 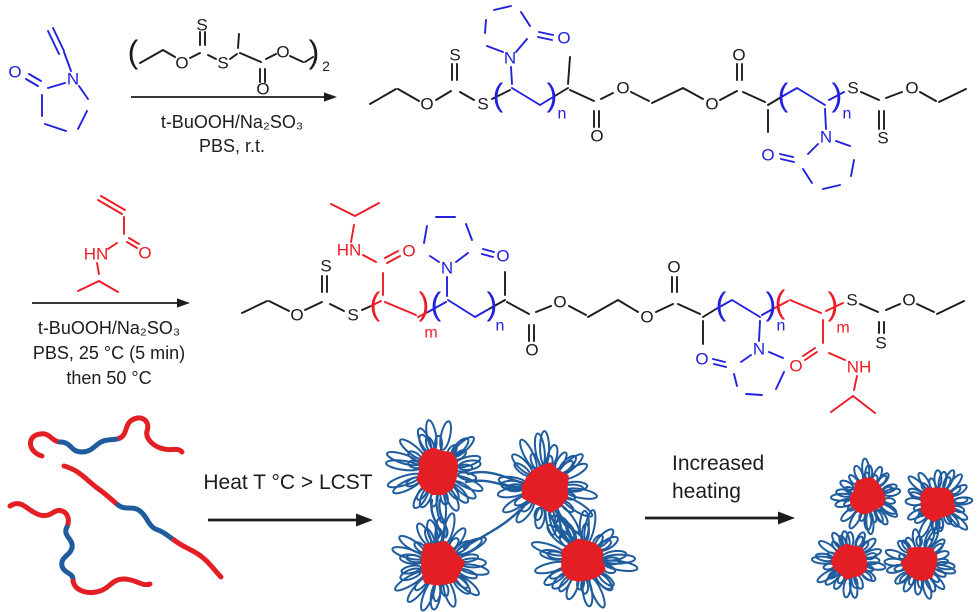 What do you see at coordinates (288, 482) in the screenshot?
I see `step3-label: Heat T °C > LCST` at bounding box center [288, 482].